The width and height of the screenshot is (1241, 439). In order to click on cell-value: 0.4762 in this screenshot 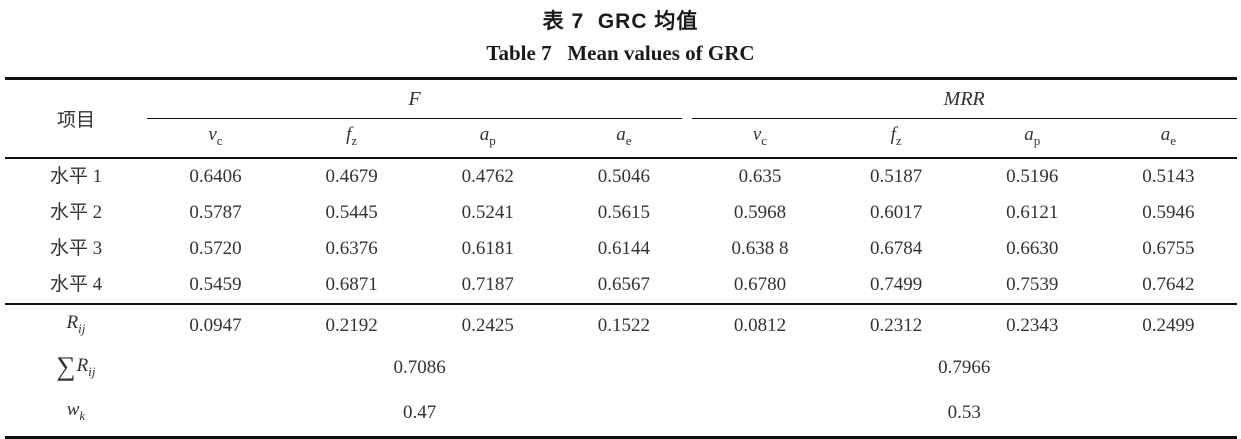, I will do `click(487, 176)`.